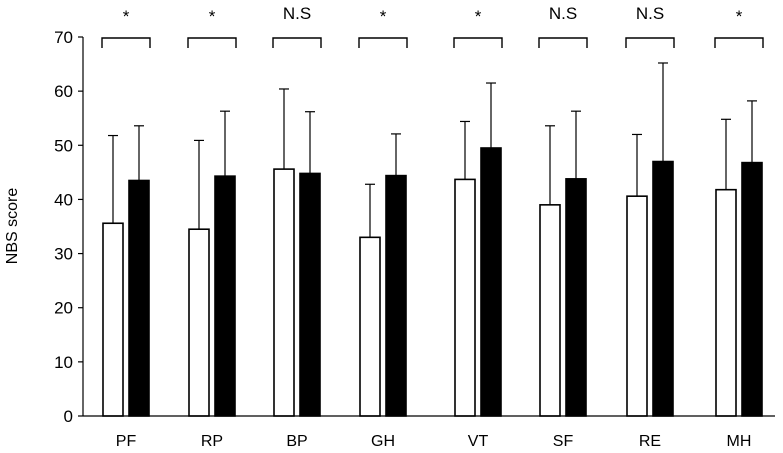 This screenshot has width=783, height=453. What do you see at coordinates (12, 226) in the screenshot?
I see `y-axis-label: NBS score` at bounding box center [12, 226].